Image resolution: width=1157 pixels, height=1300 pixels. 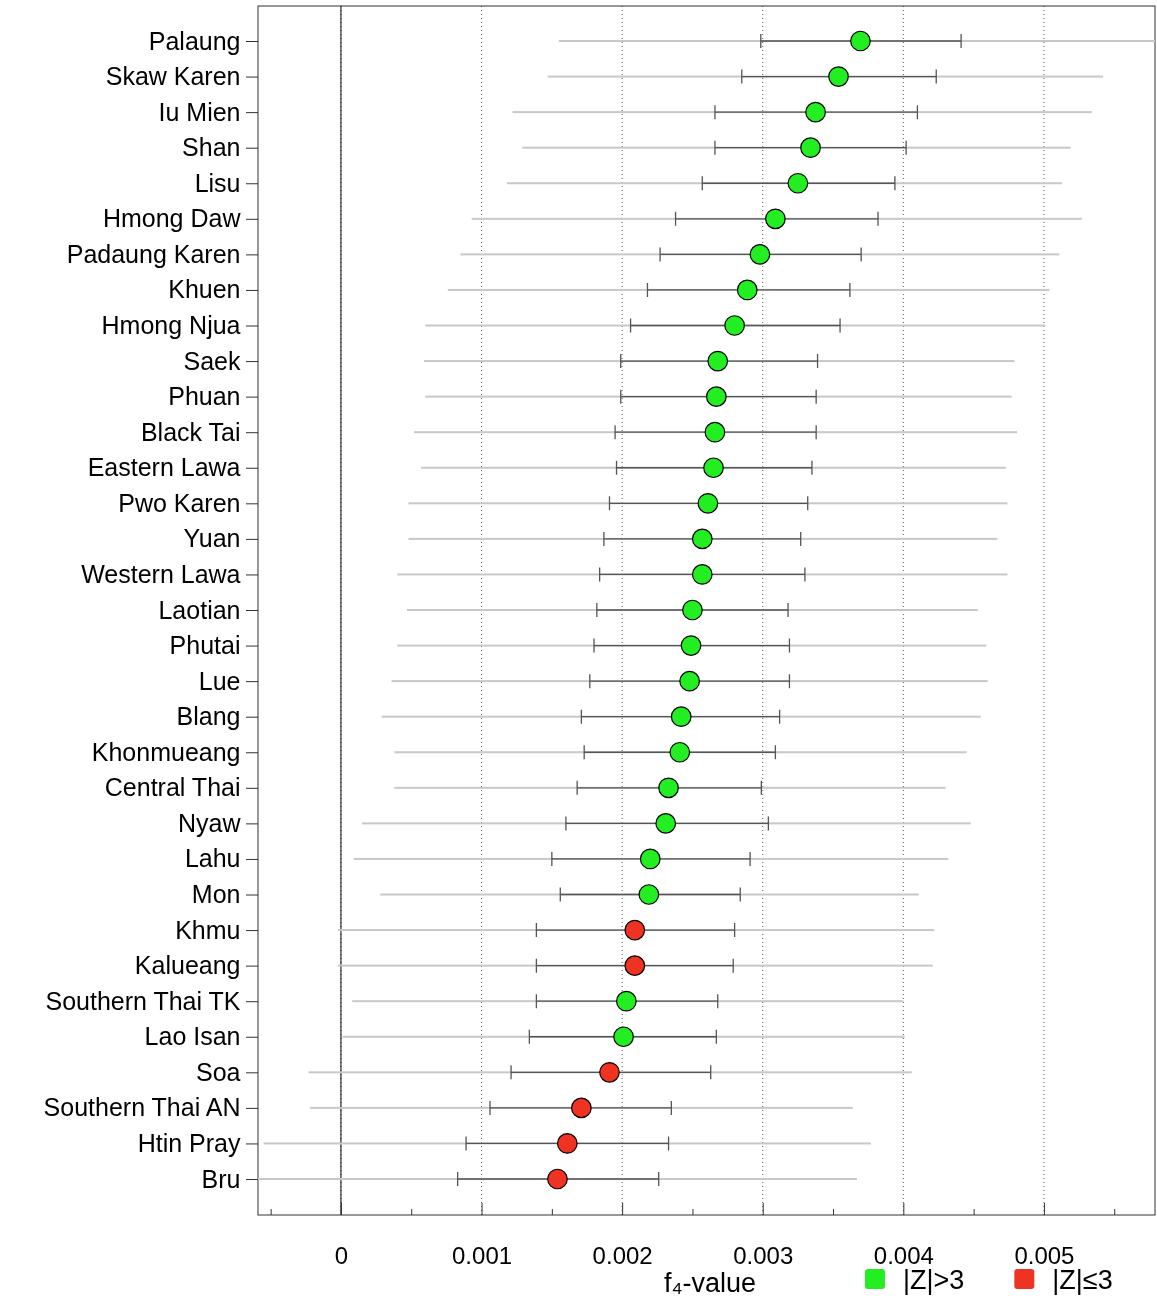 I want to click on y-tick-label: Lisu, so click(x=217, y=182).